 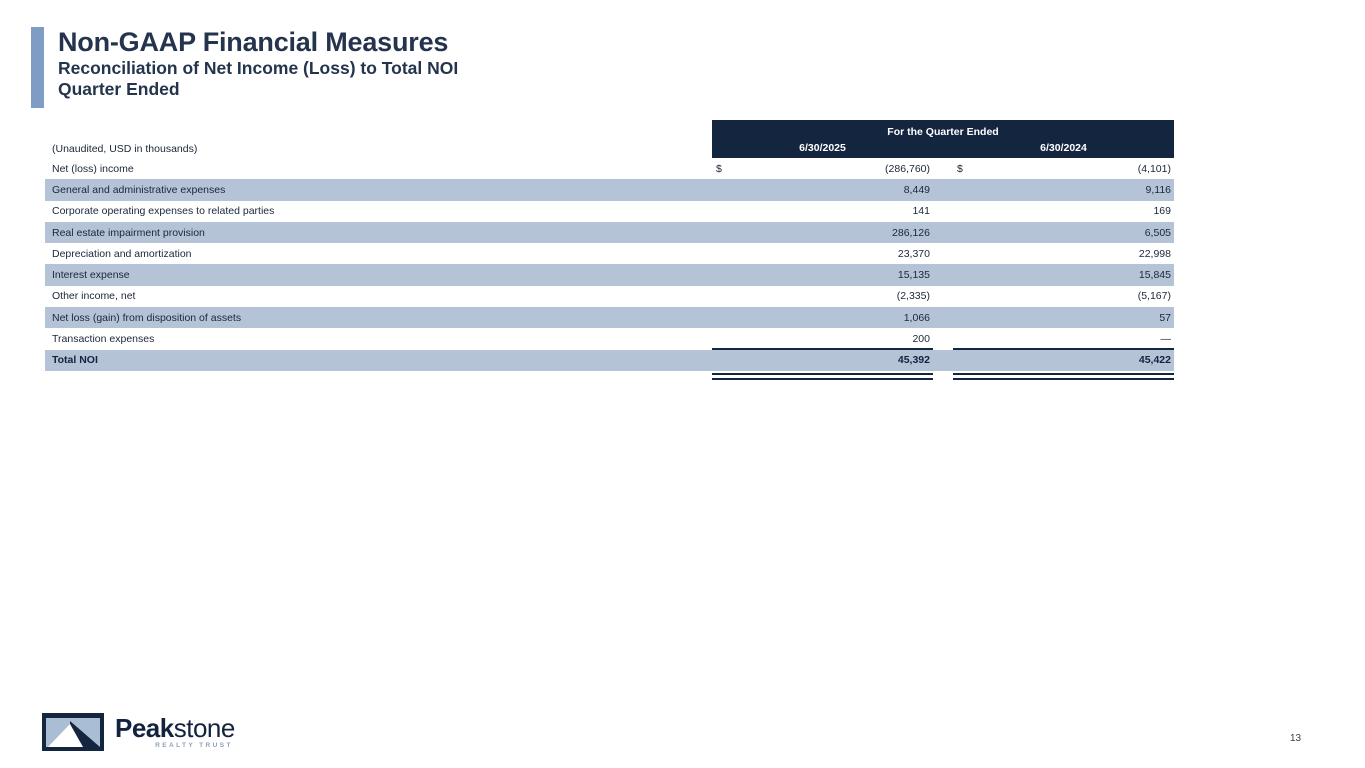 What do you see at coordinates (907, 168) in the screenshot?
I see `value-2025-text: (286,760)` at bounding box center [907, 168].